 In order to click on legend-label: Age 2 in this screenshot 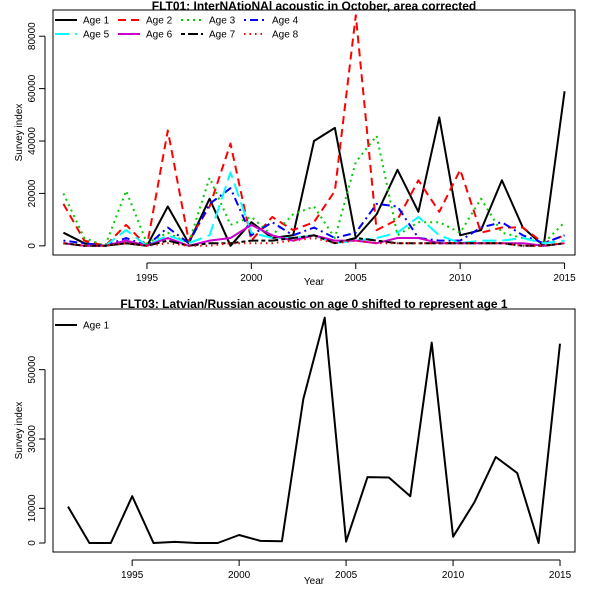, I will do `click(159, 21)`.